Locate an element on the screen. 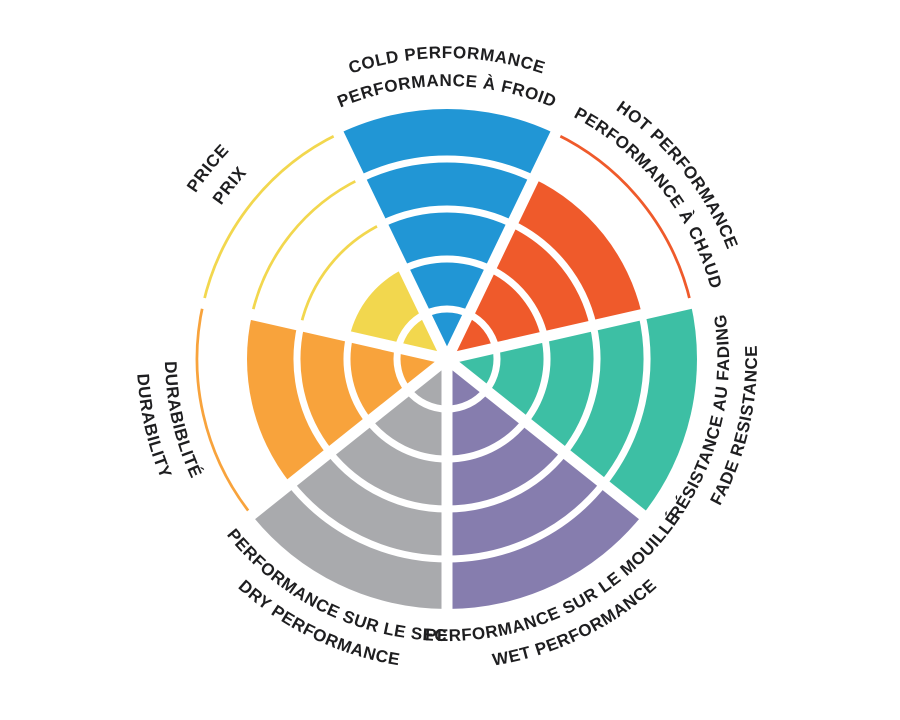 Image resolution: width=900 pixels, height=720 pixels. sector-fill-cold is located at coordinates (447, 234).